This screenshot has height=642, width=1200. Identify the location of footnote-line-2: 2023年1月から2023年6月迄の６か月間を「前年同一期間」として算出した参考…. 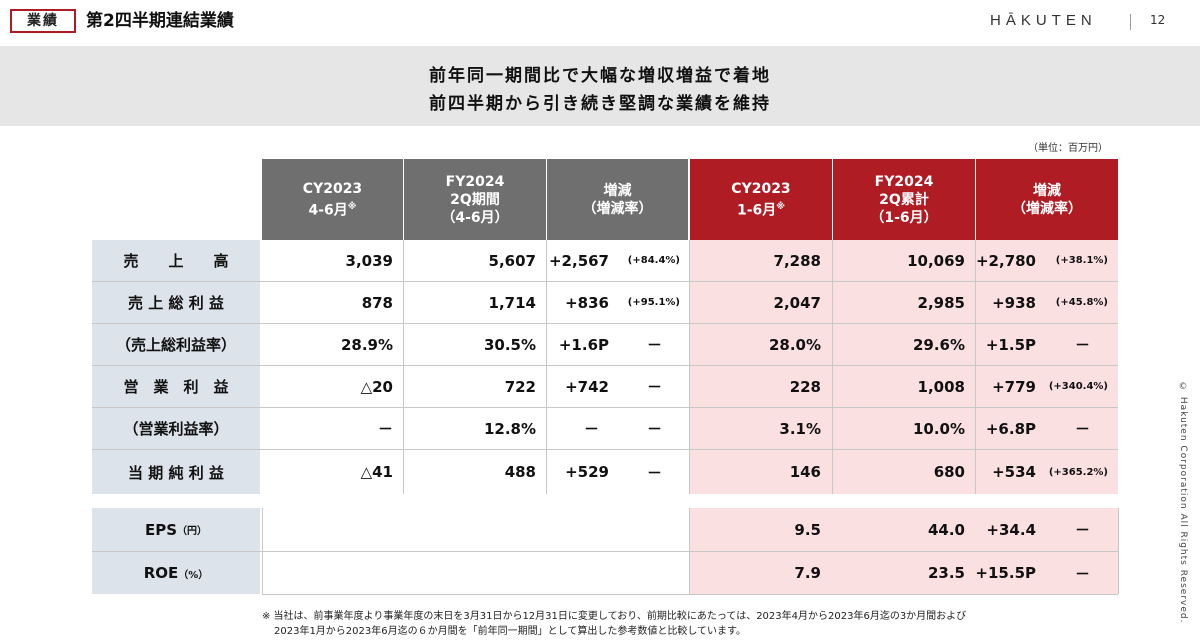
(510, 631).